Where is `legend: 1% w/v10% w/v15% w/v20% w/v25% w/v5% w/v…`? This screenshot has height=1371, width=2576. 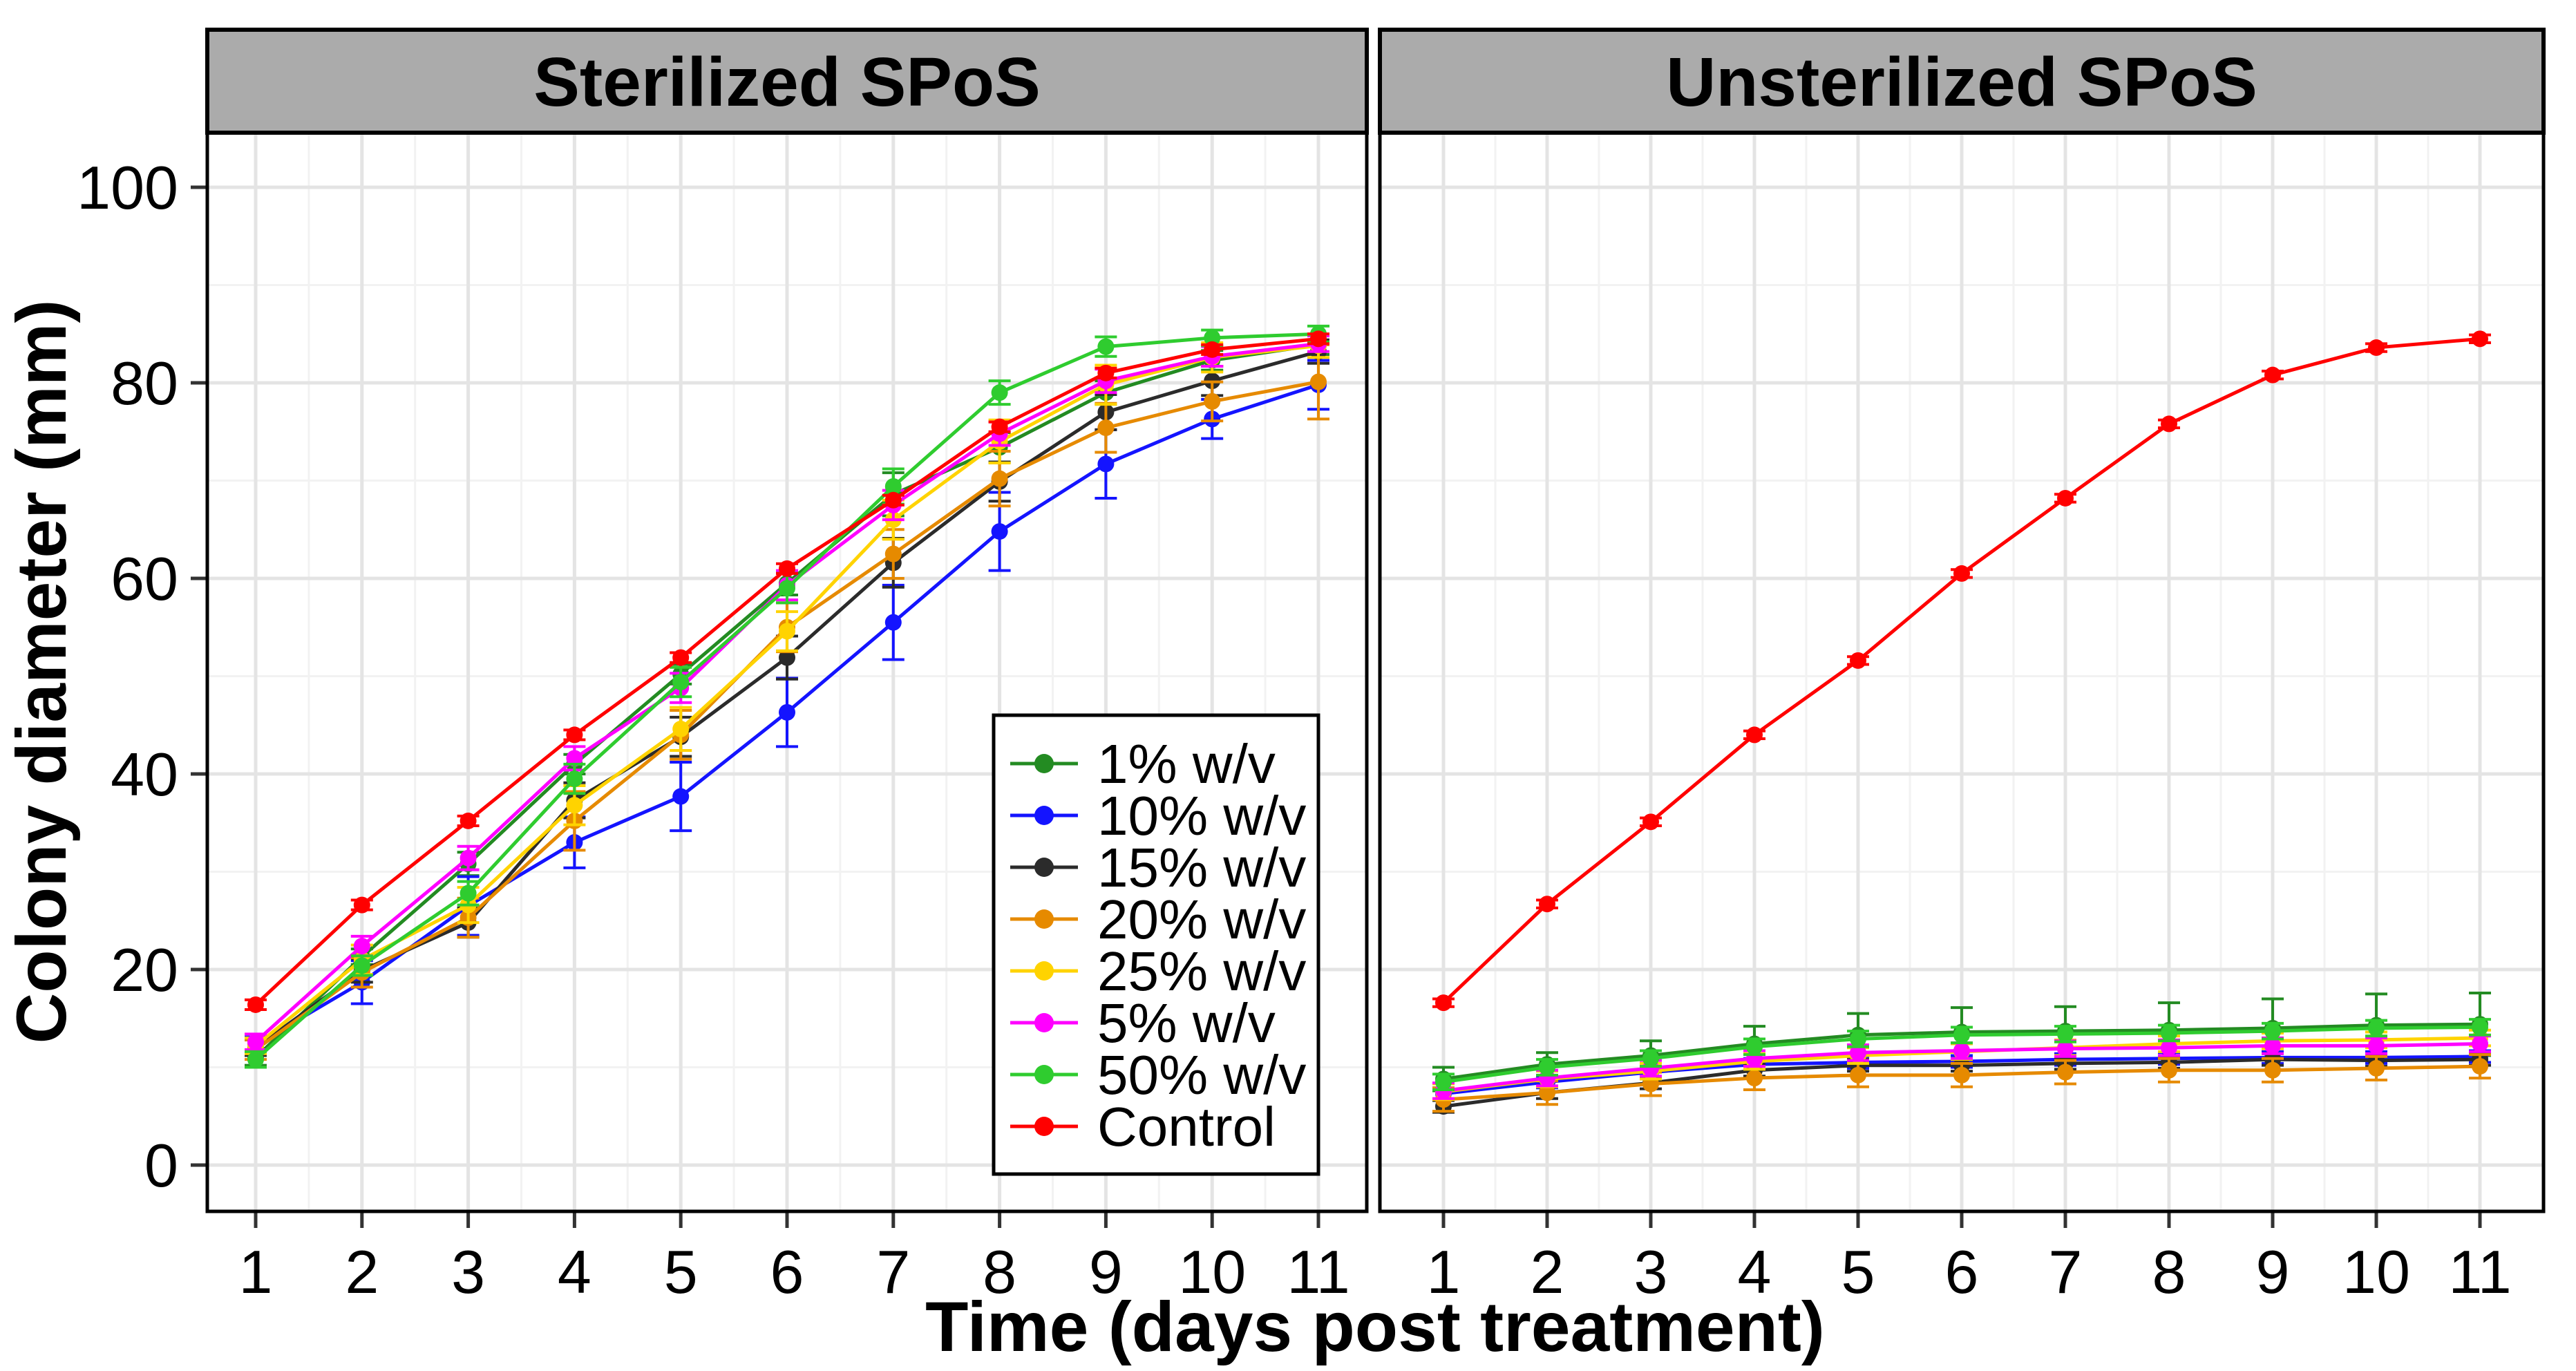 legend: 1% w/v10% w/v15% w/v20% w/v25% w/v5% w/v… is located at coordinates (1156, 944).